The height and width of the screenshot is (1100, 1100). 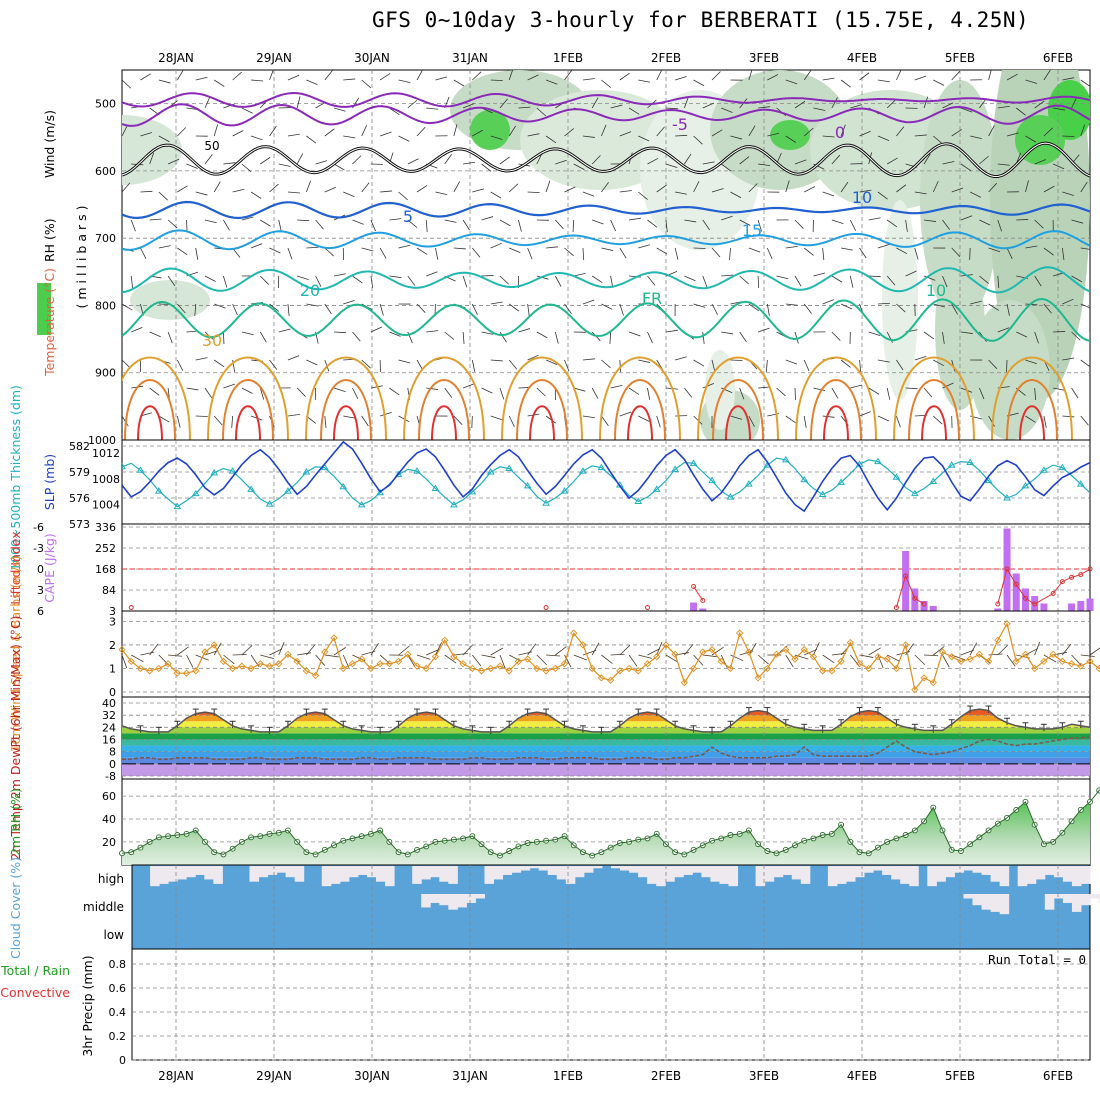 What do you see at coordinates (87, 1005) in the screenshot?
I see `label-precip: 3hr Precip (mm)` at bounding box center [87, 1005].